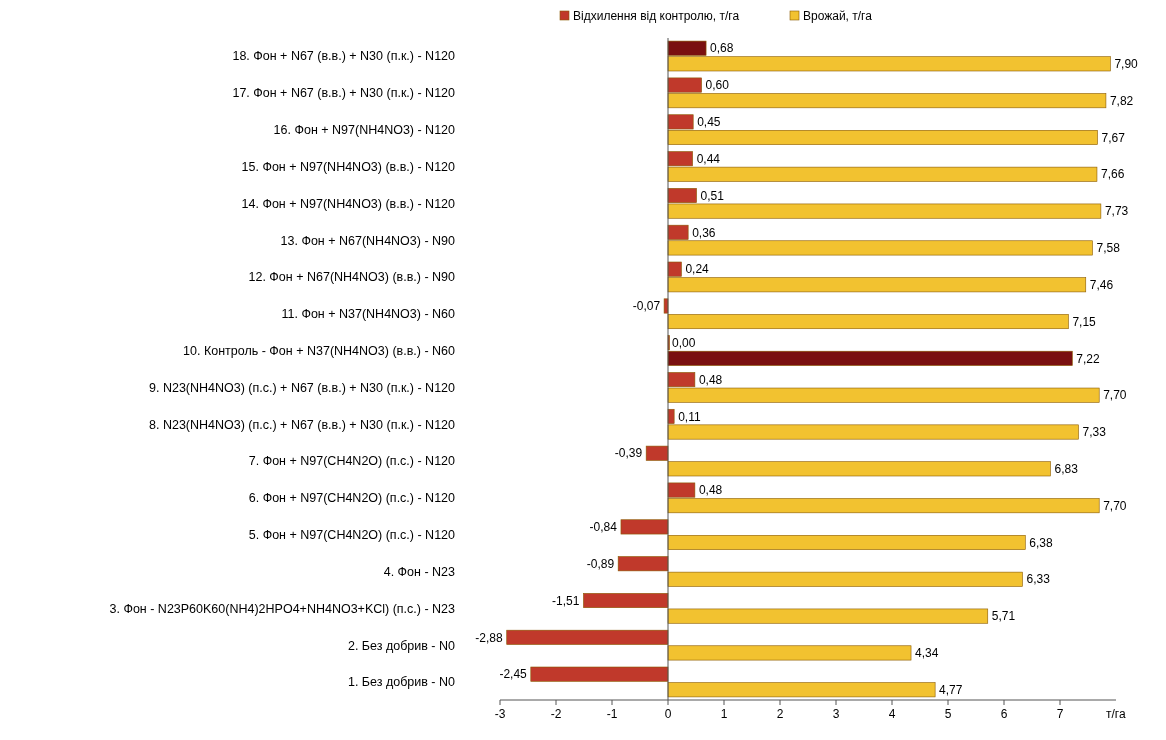 This screenshot has height=740, width=1166. I want to click on data-label: -2,45, so click(513, 674).